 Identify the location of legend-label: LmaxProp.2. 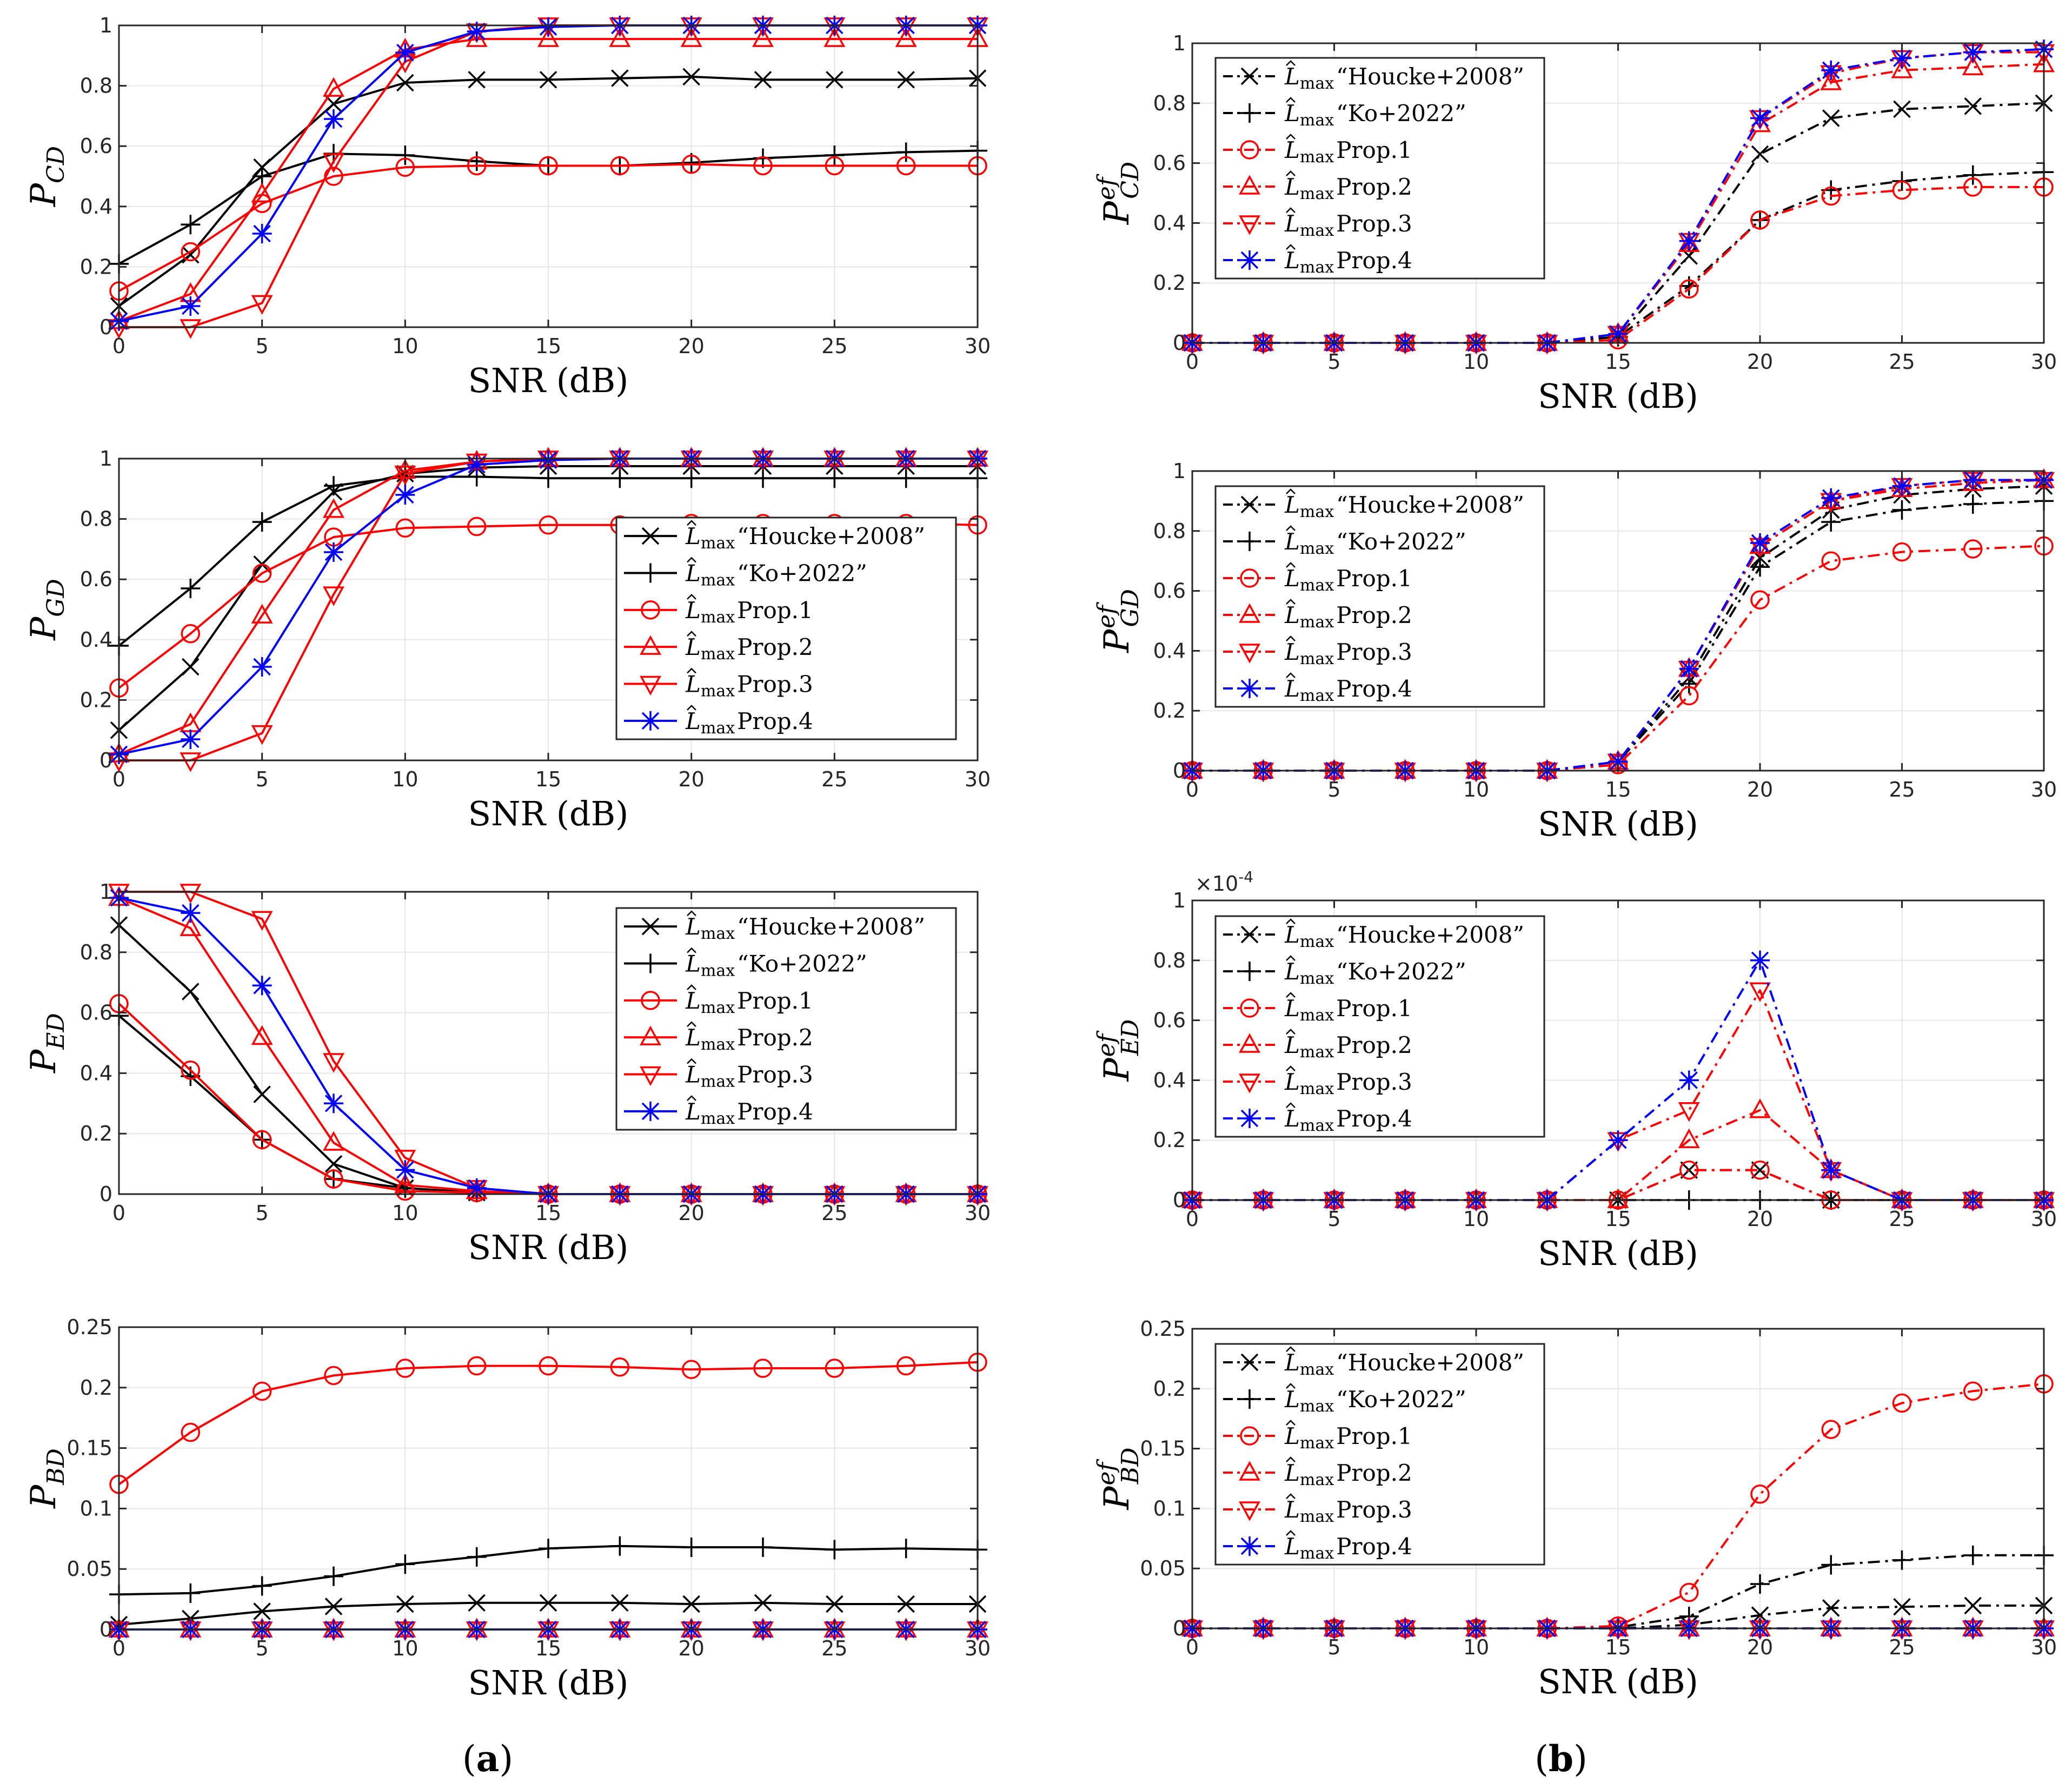
(1348, 1047).